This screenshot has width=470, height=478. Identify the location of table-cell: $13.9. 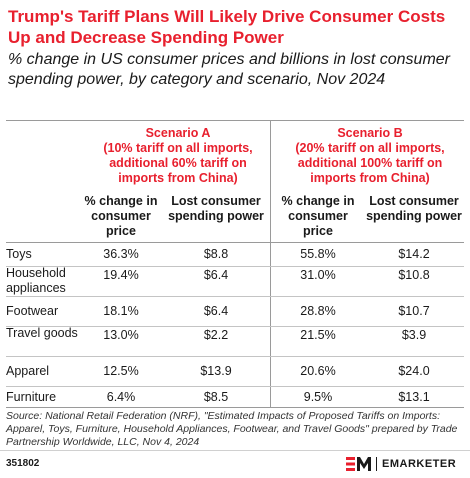
(216, 371).